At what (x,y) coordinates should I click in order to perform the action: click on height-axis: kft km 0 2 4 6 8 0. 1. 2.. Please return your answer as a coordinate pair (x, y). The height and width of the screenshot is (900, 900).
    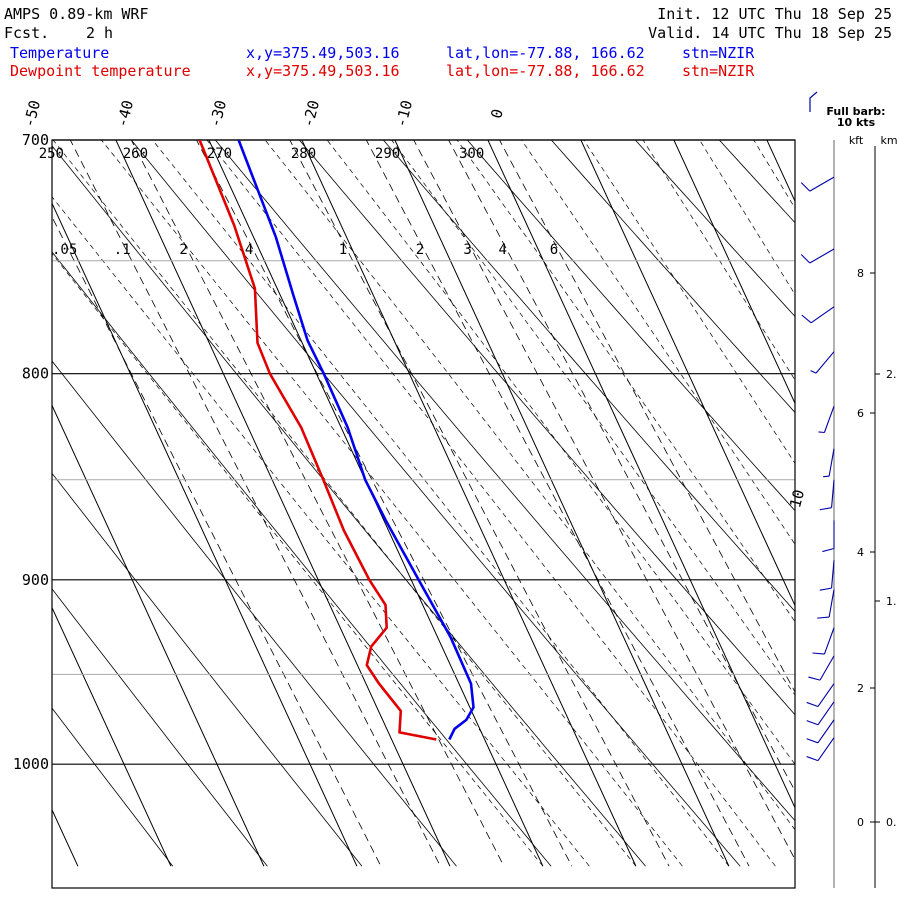
    Looking at the image, I should click on (873, 511).